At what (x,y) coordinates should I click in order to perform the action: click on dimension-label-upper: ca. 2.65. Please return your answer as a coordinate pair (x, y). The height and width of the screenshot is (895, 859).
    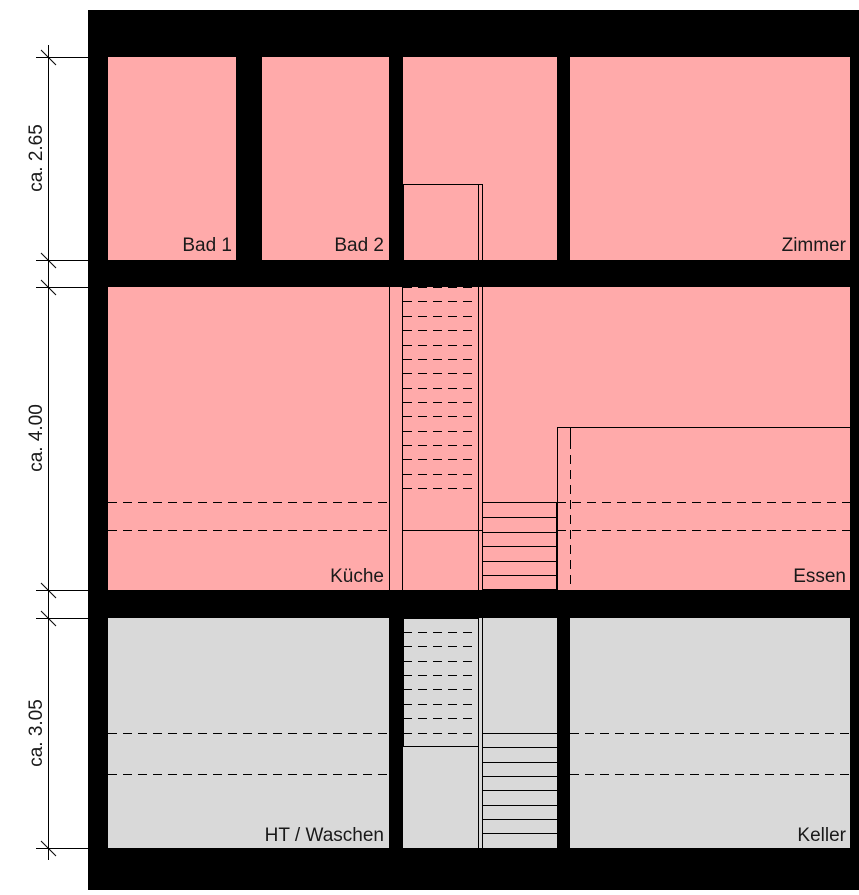
    Looking at the image, I should click on (36, 158).